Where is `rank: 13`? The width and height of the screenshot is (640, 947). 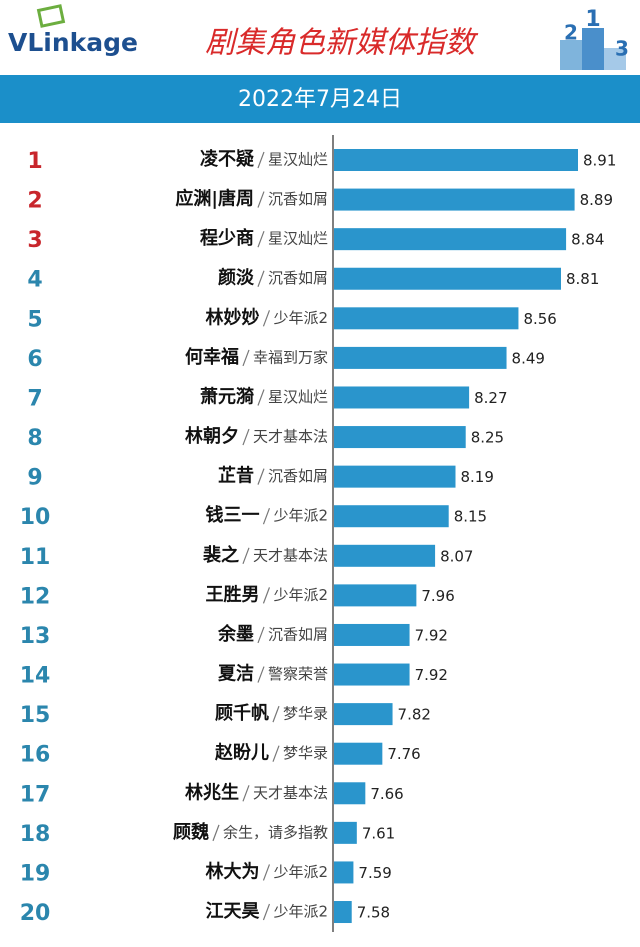 rank: 13 is located at coordinates (35, 636).